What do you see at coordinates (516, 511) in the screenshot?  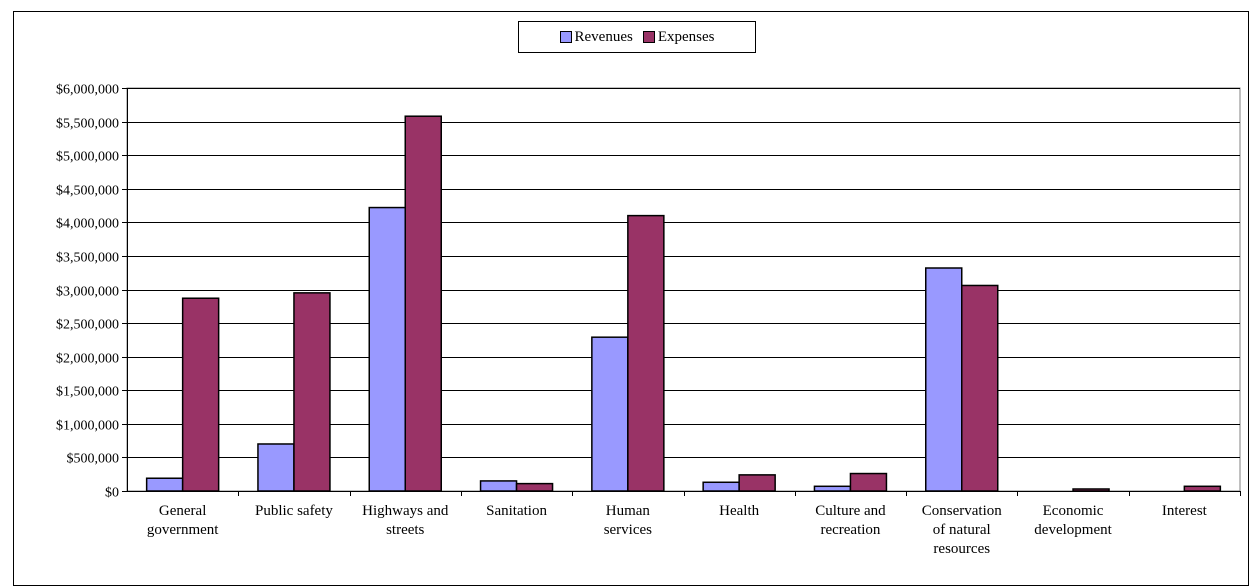 I see `x-tick-label: Sanitation` at bounding box center [516, 511].